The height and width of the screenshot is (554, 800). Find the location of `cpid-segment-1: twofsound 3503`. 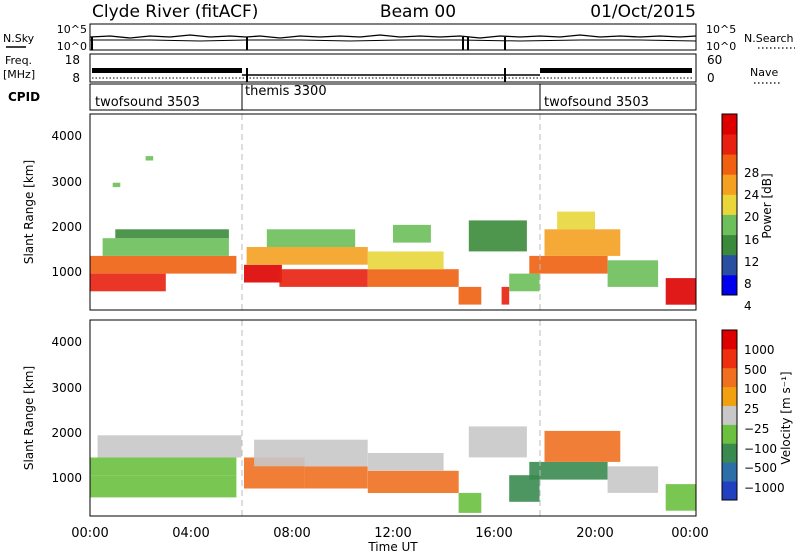

cpid-segment-1: twofsound 3503 is located at coordinates (147, 102).